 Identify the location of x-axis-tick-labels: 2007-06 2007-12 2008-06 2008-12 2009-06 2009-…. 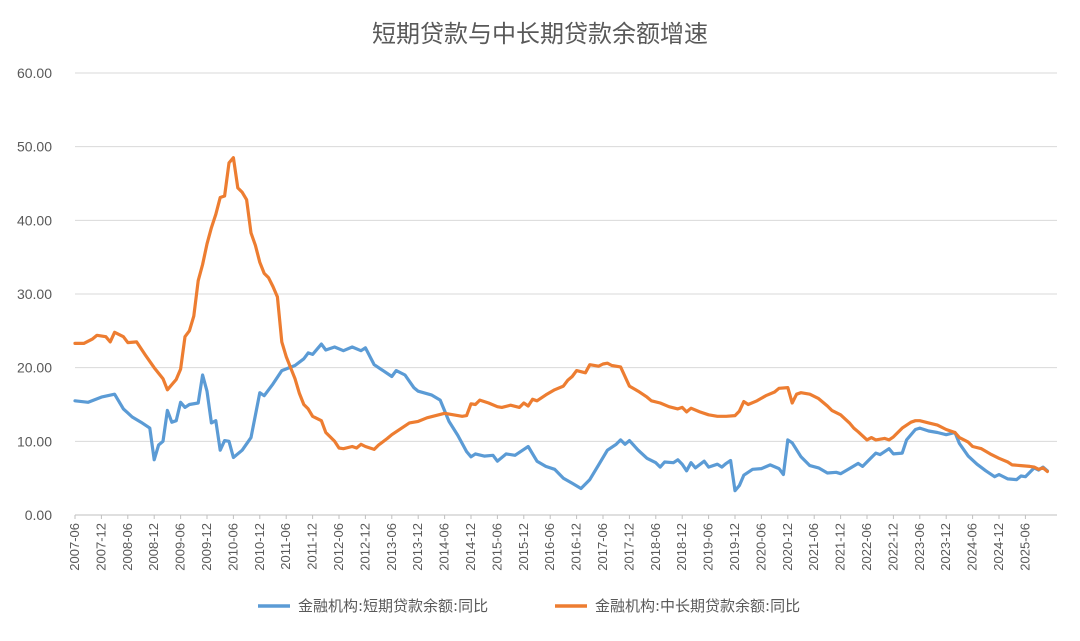
(549, 543).